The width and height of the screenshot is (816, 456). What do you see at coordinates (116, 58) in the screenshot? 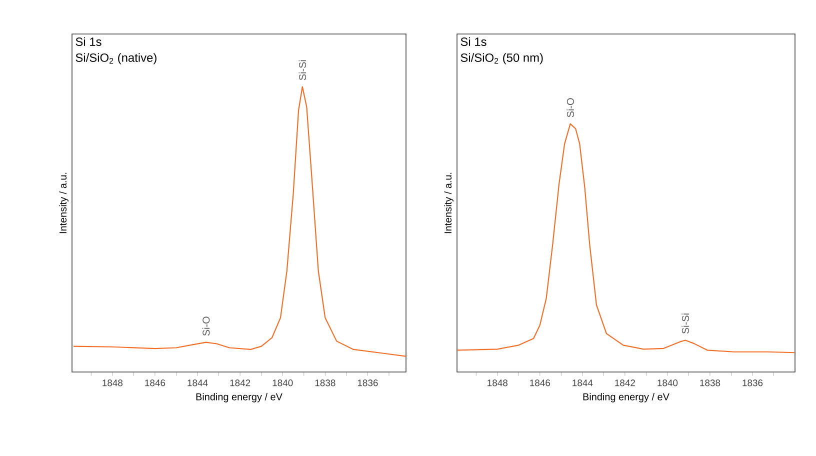
I see `chart-subtitle: Si/SiO$_{2}$ (native)` at bounding box center [116, 58].